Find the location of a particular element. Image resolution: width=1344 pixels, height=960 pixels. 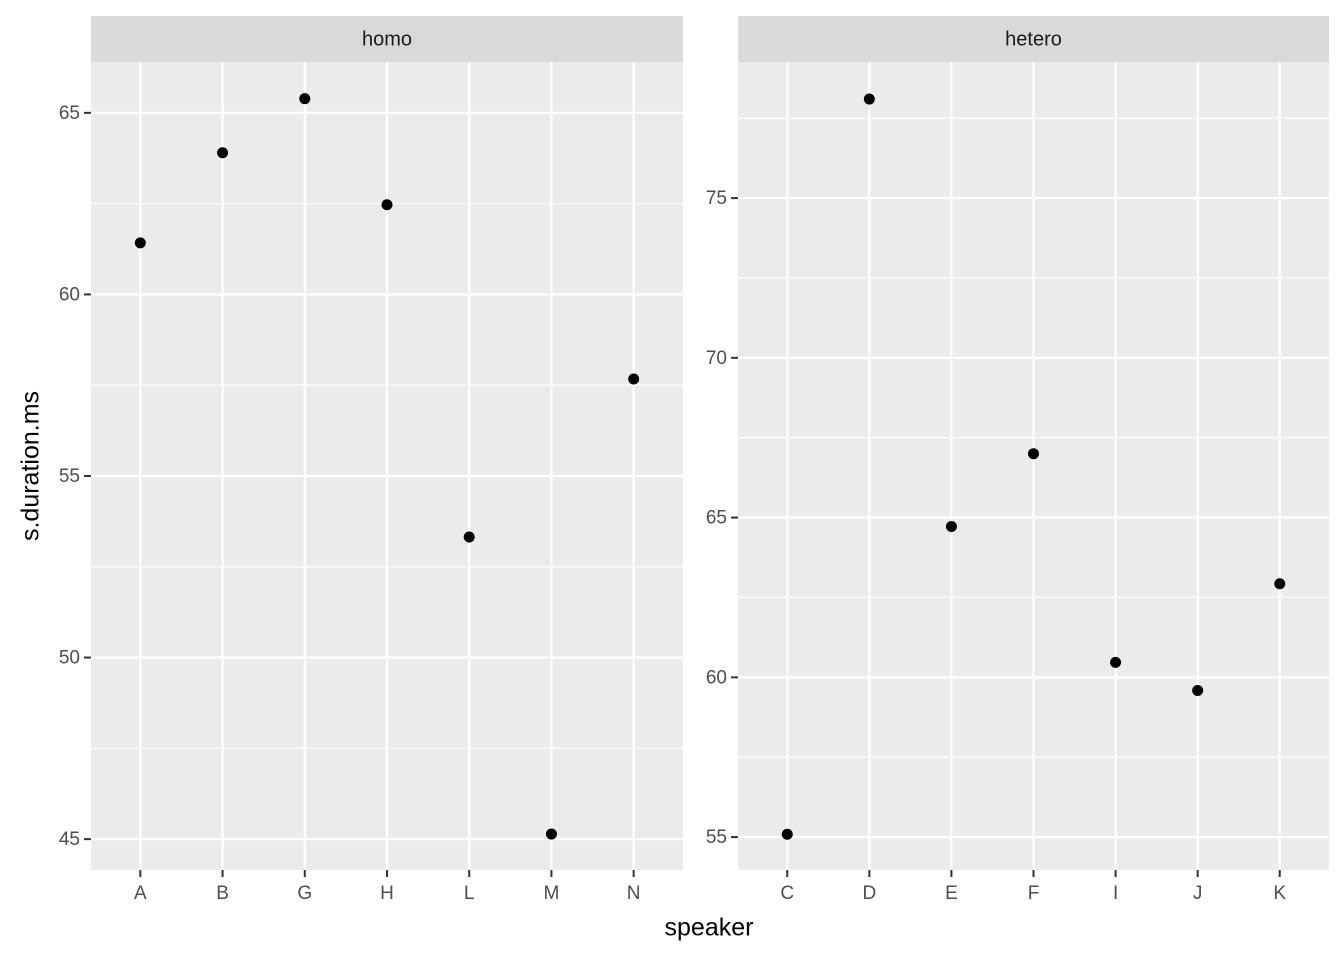

y-axis-label: s.duration.ms is located at coordinates (31, 466).